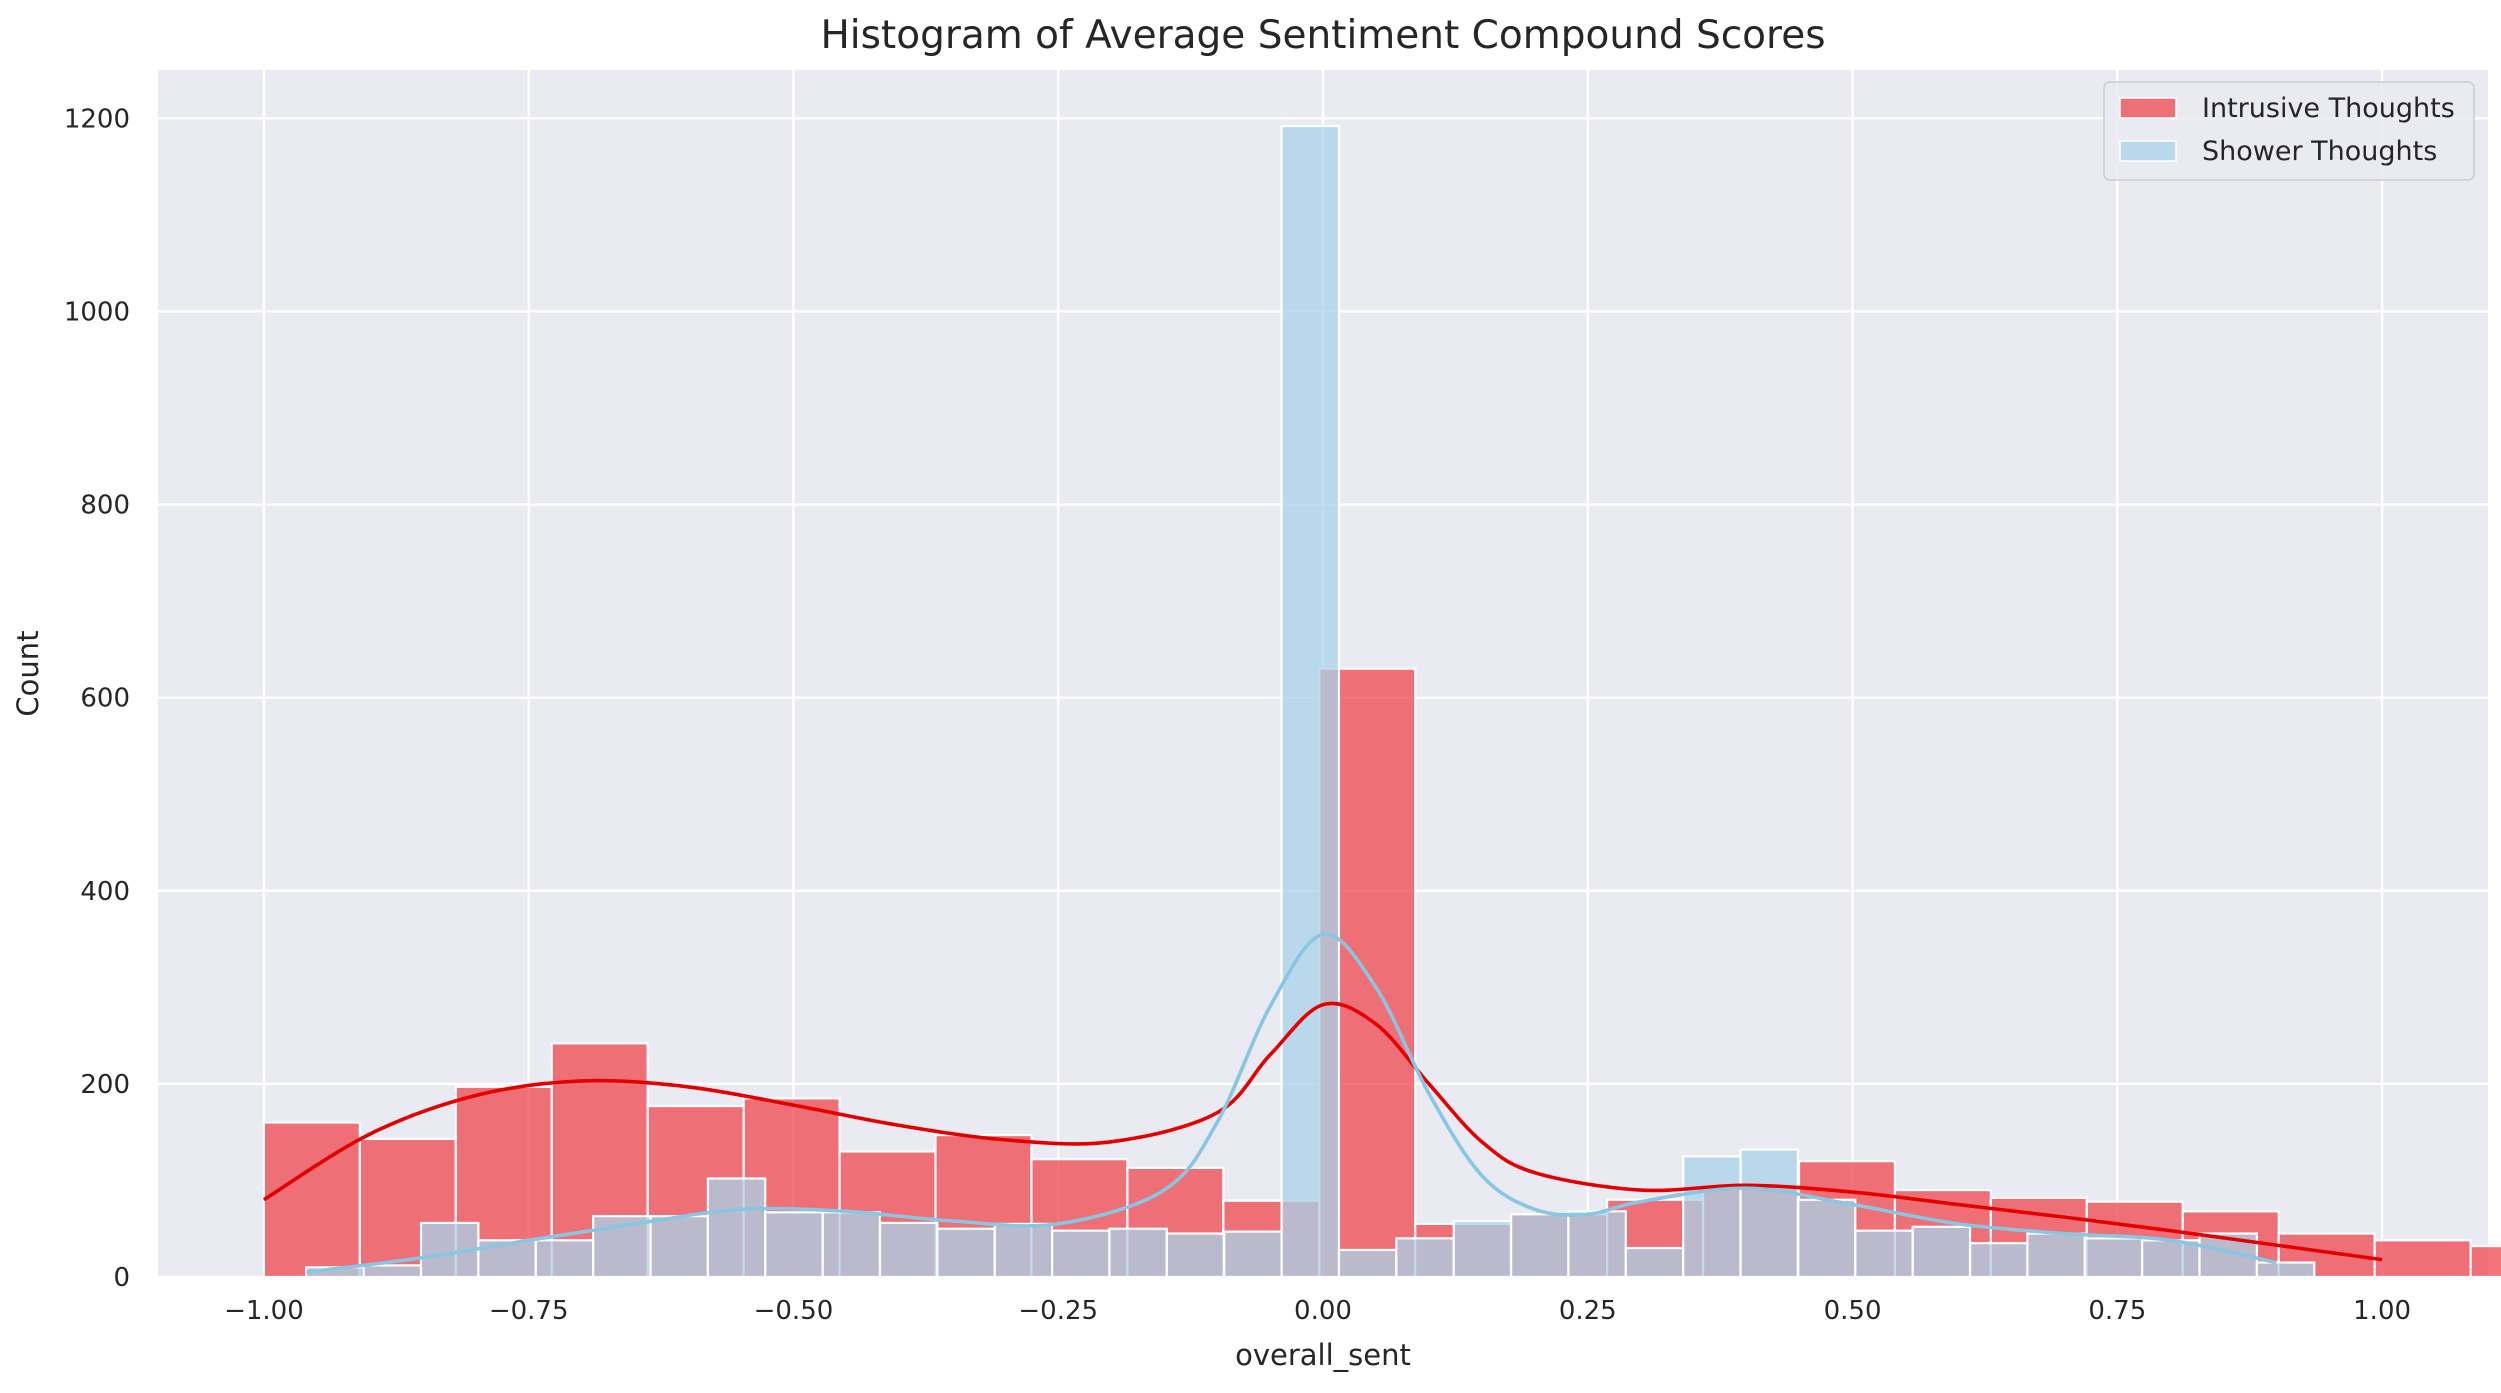  What do you see at coordinates (794, 1311) in the screenshot?
I see `x-tick-label: −0.50` at bounding box center [794, 1311].